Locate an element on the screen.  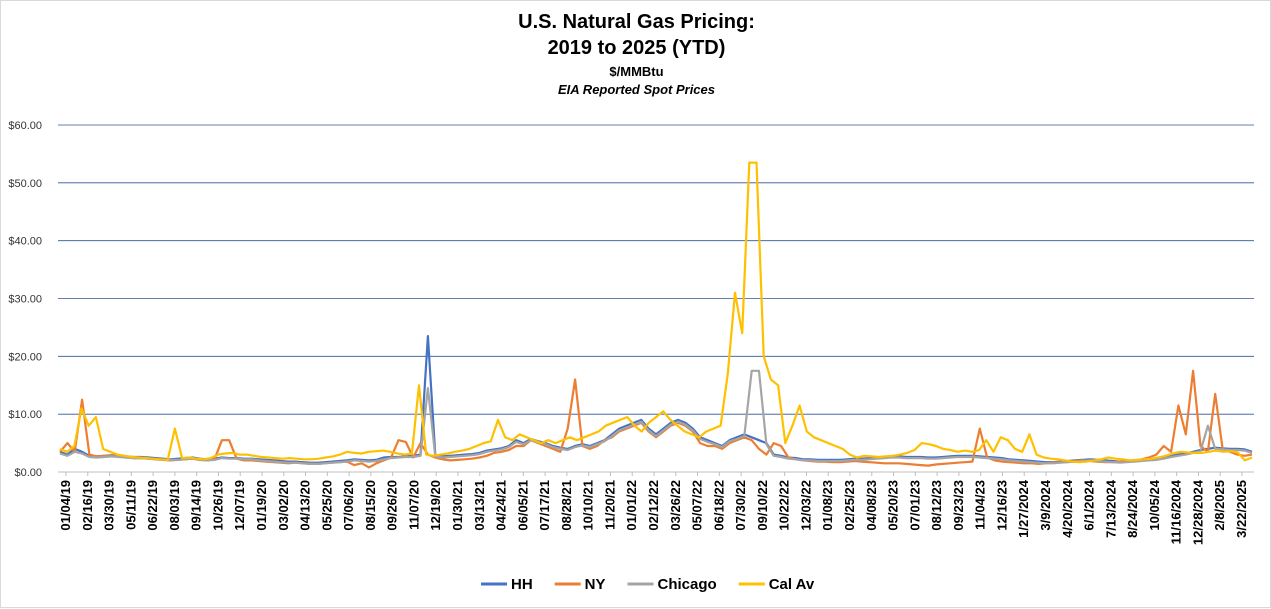
x-tick-label: 03/13/21 is located at coordinates (479, 505).